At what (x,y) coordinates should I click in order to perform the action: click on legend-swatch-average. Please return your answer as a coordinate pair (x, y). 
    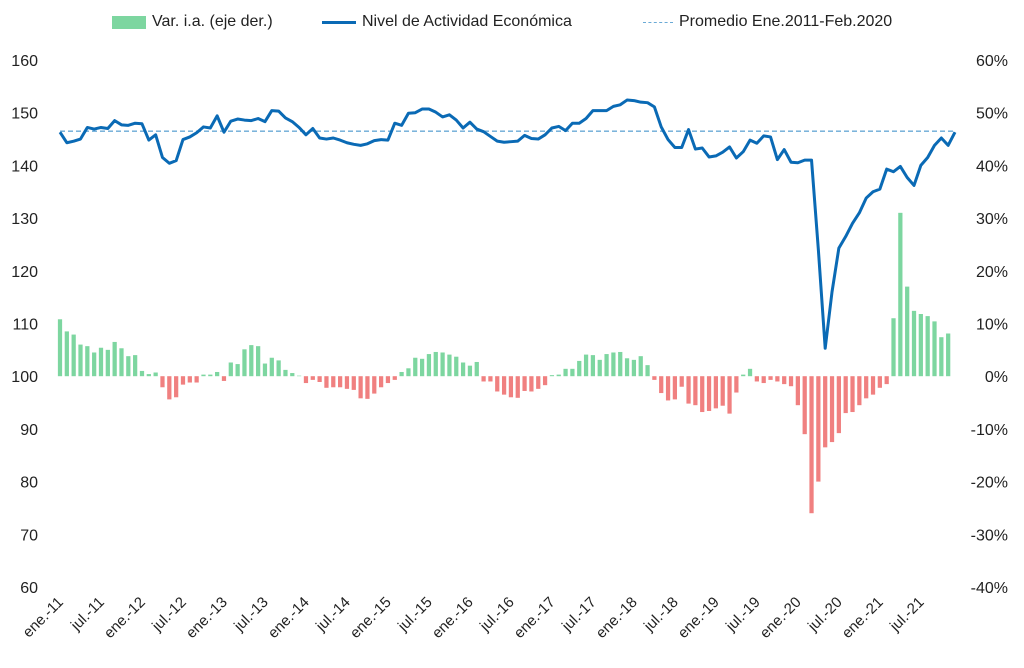
    Looking at the image, I should click on (658, 22).